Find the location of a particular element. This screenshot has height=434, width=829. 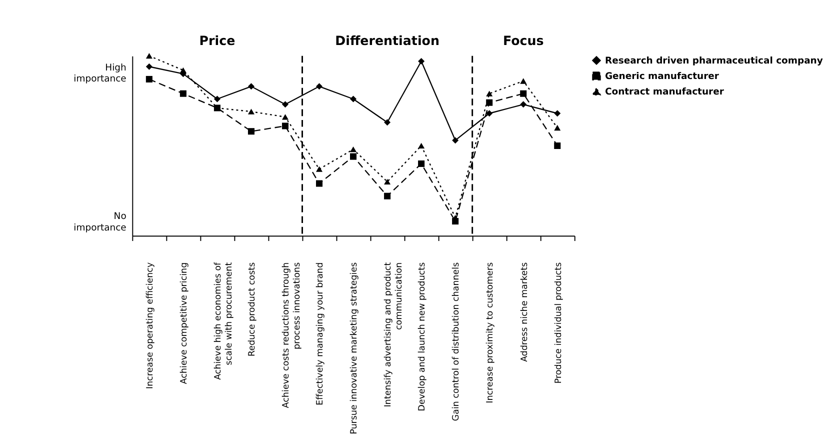

x-tick-label: Intensify advertising and product communication is located at coordinates (394, 335).